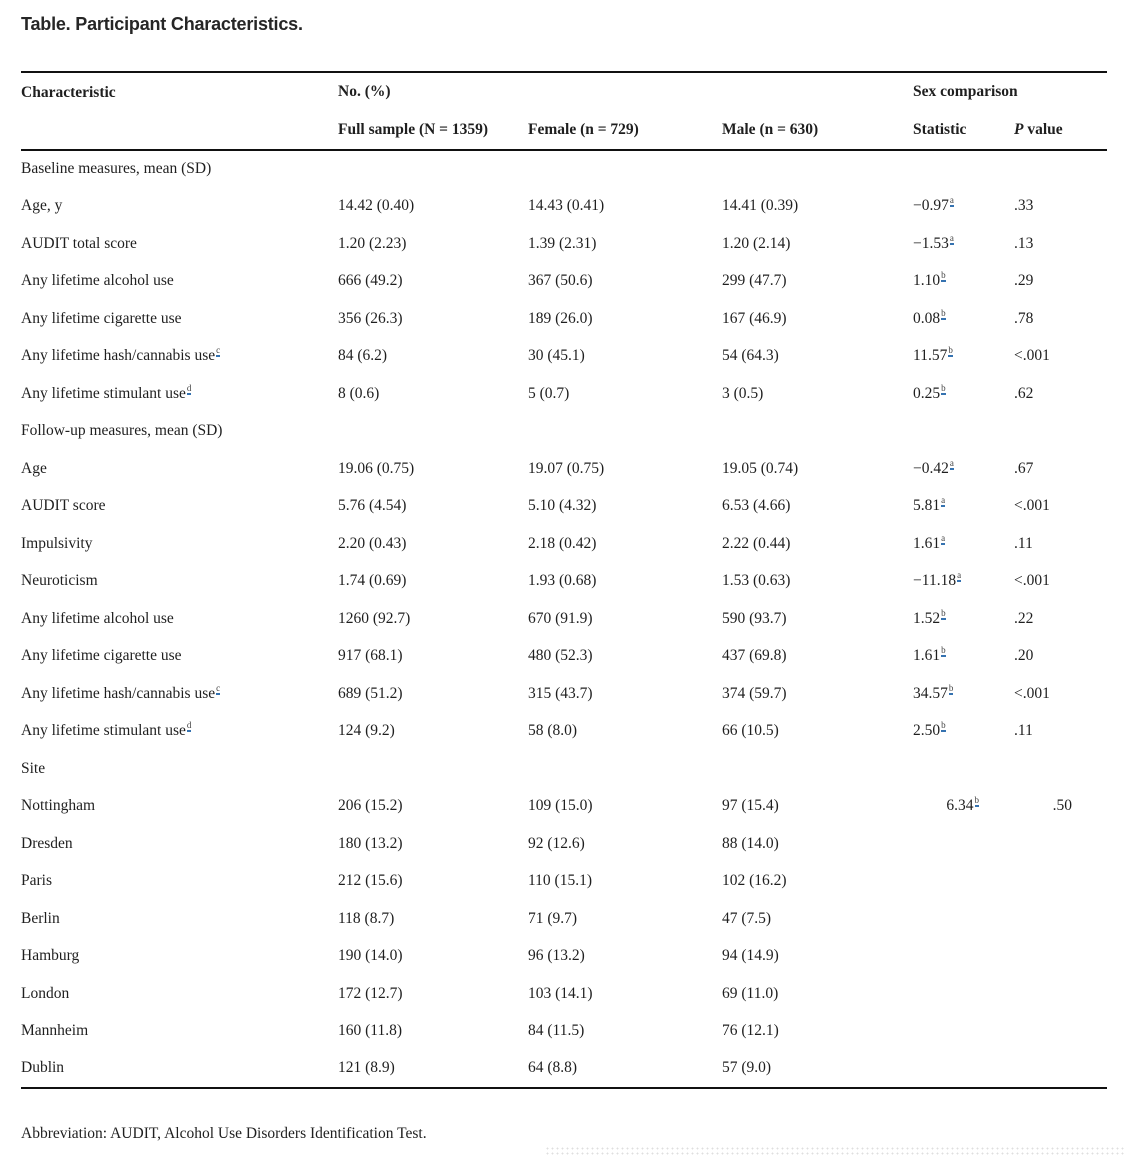 The height and width of the screenshot is (1156, 1130). What do you see at coordinates (750, 731) in the screenshot?
I see `cell-male: 66 (10.5)` at bounding box center [750, 731].